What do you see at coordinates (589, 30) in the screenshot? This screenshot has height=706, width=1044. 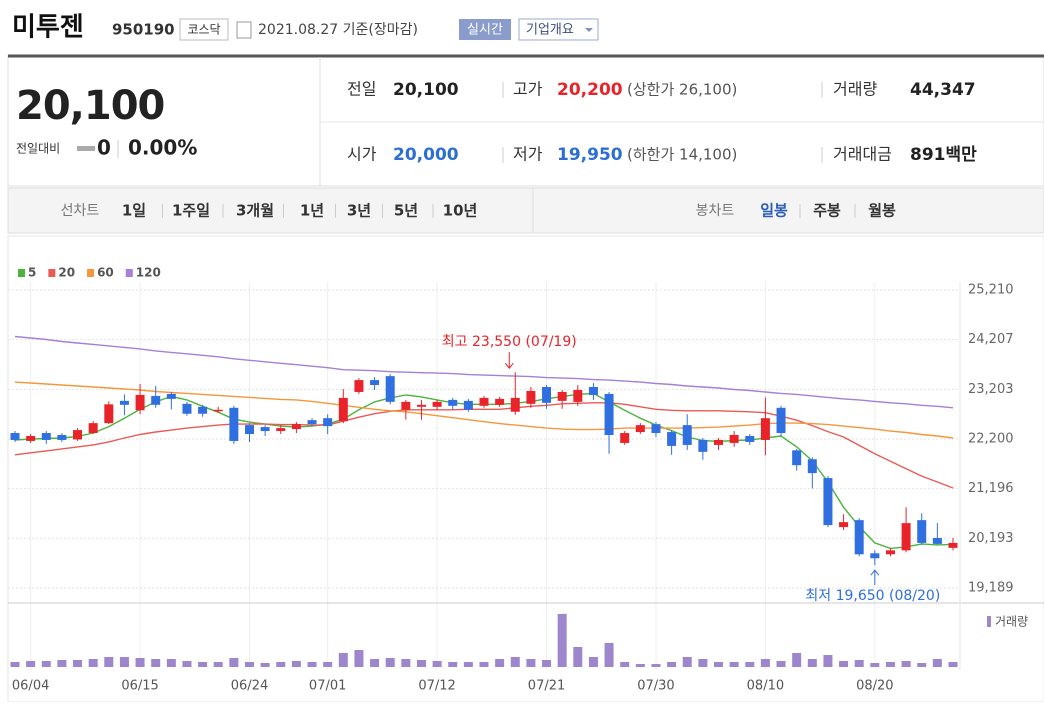 I see `dropdown-arrow` at bounding box center [589, 30].